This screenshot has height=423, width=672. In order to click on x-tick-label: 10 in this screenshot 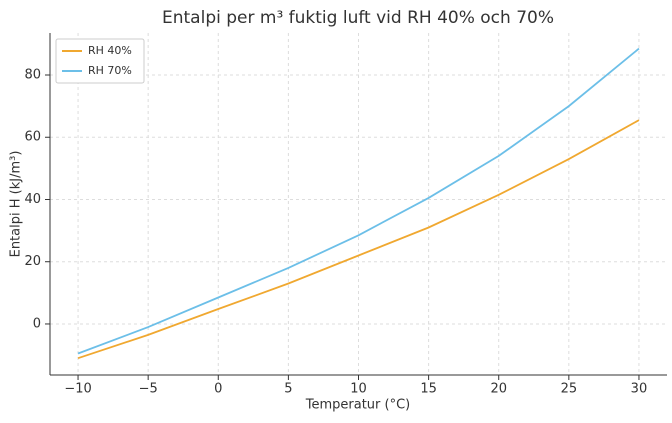, I will do `click(358, 389)`.